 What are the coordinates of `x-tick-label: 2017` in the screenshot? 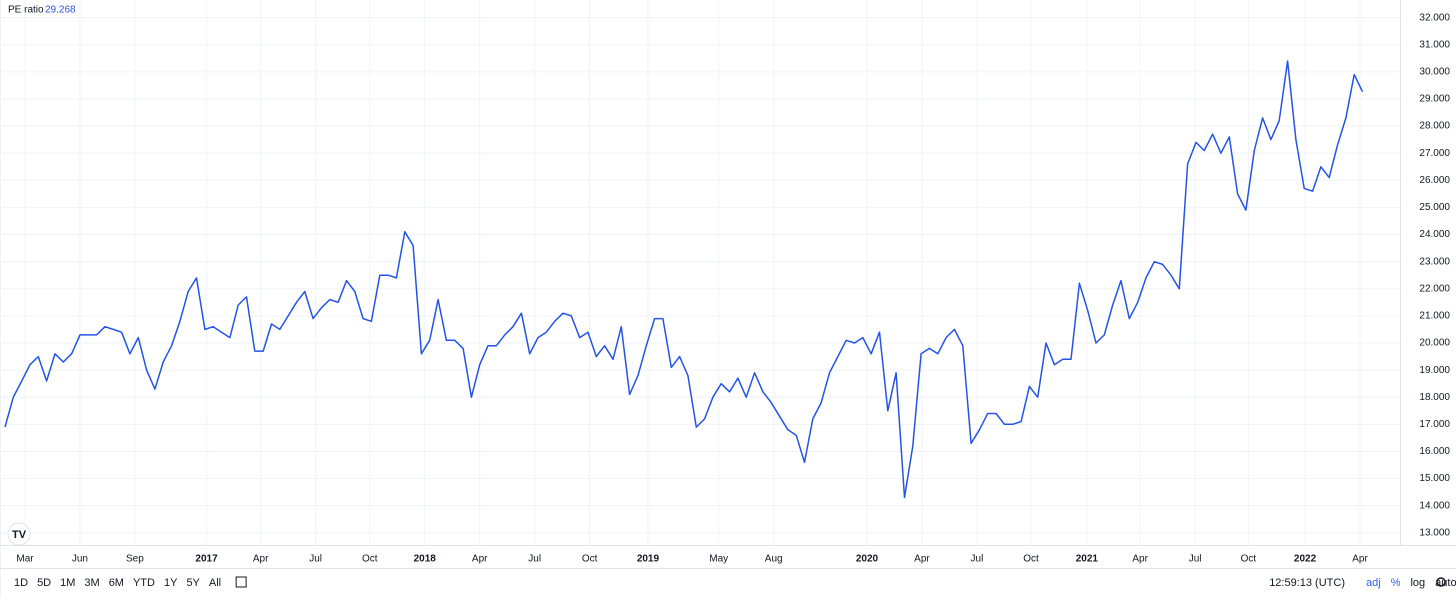 It's located at (206, 559).